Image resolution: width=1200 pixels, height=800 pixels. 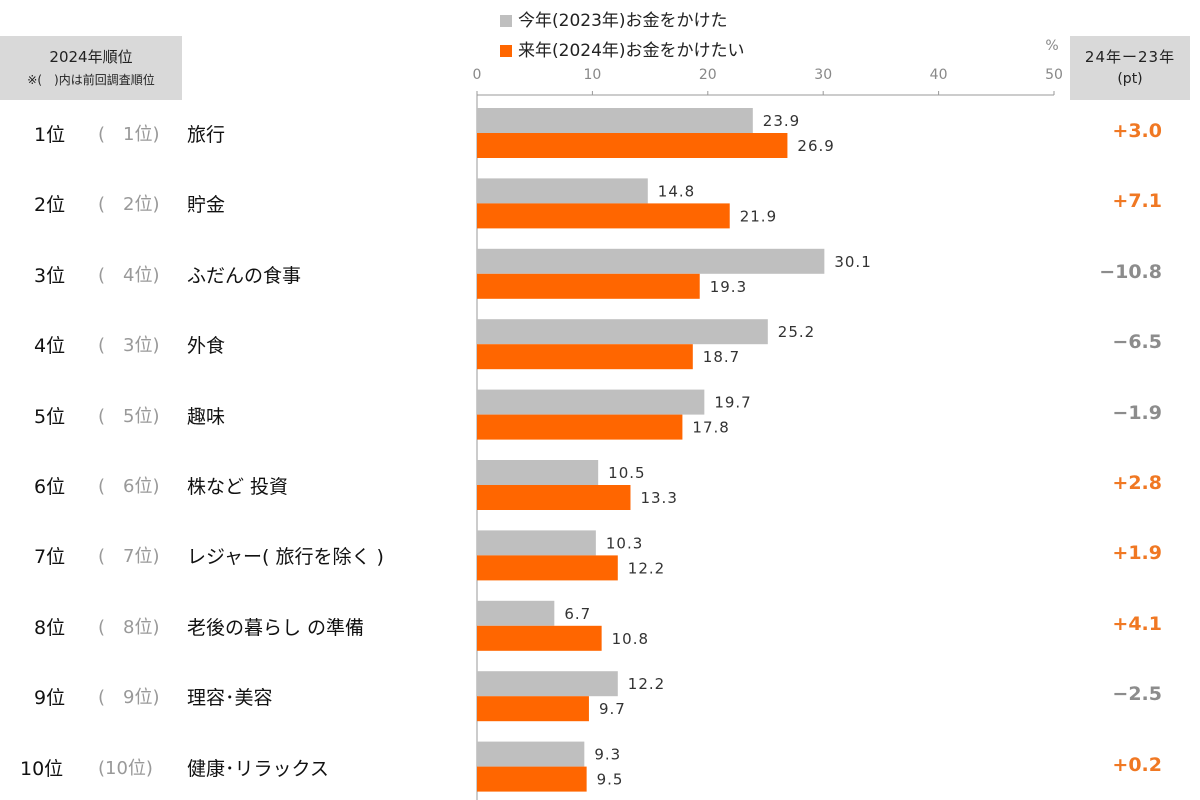 What do you see at coordinates (658, 498) in the screenshot?
I see `value-label-2024: 13.3` at bounding box center [658, 498].